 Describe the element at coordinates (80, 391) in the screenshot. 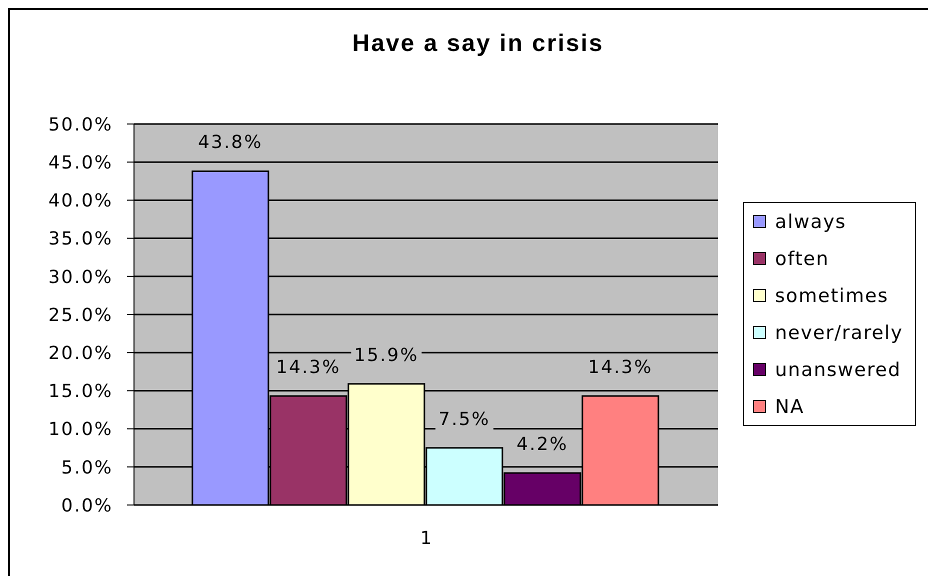

I see `y-tick-label: 15.0%` at that location.